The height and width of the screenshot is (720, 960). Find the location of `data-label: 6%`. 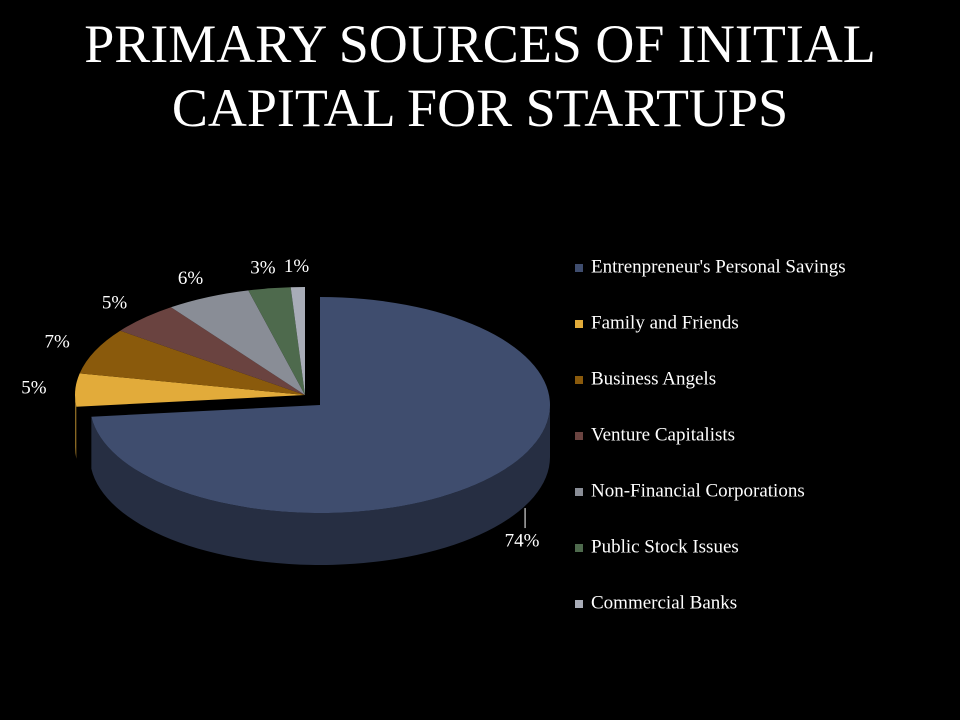

data-label: 6% is located at coordinates (191, 278).